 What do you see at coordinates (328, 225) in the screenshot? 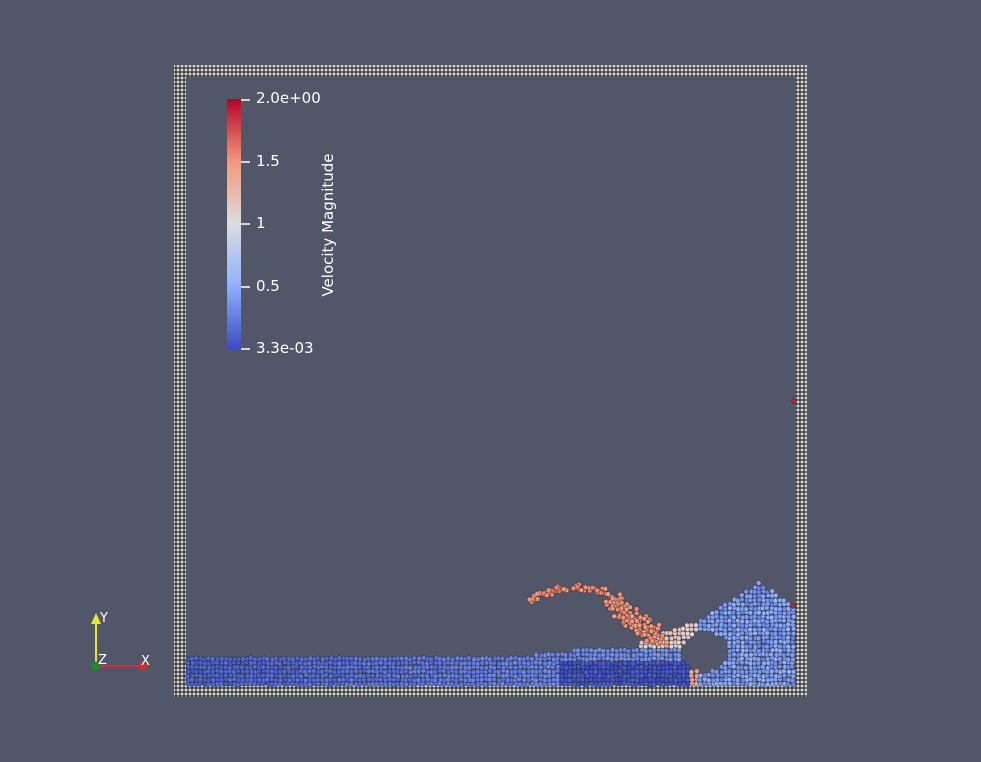
I see `colorbar-title: Velocity Magnitude` at bounding box center [328, 225].